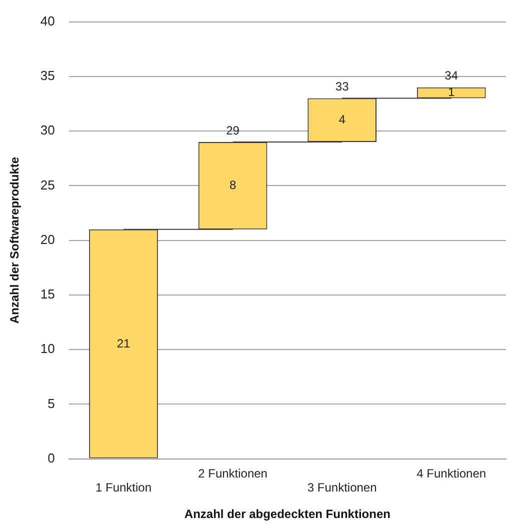 This screenshot has width=516, height=530. Describe the element at coordinates (233, 473) in the screenshot. I see `x-tick-label: 2 Funktionen` at that location.